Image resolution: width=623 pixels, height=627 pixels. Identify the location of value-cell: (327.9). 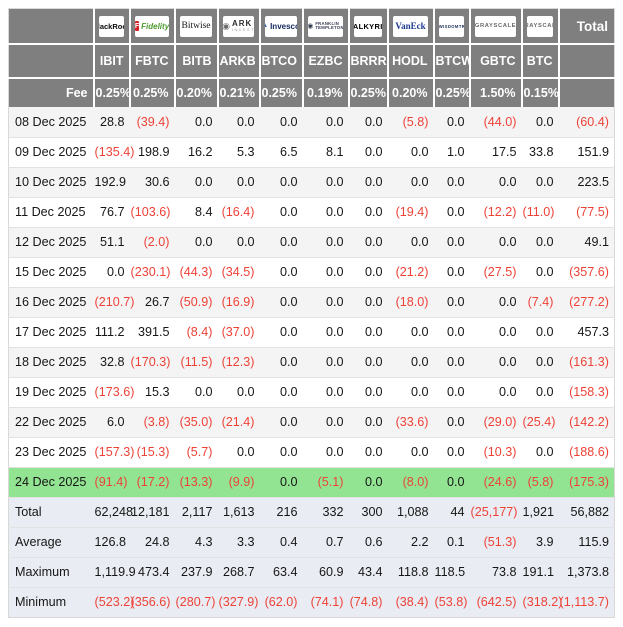
(238, 601).